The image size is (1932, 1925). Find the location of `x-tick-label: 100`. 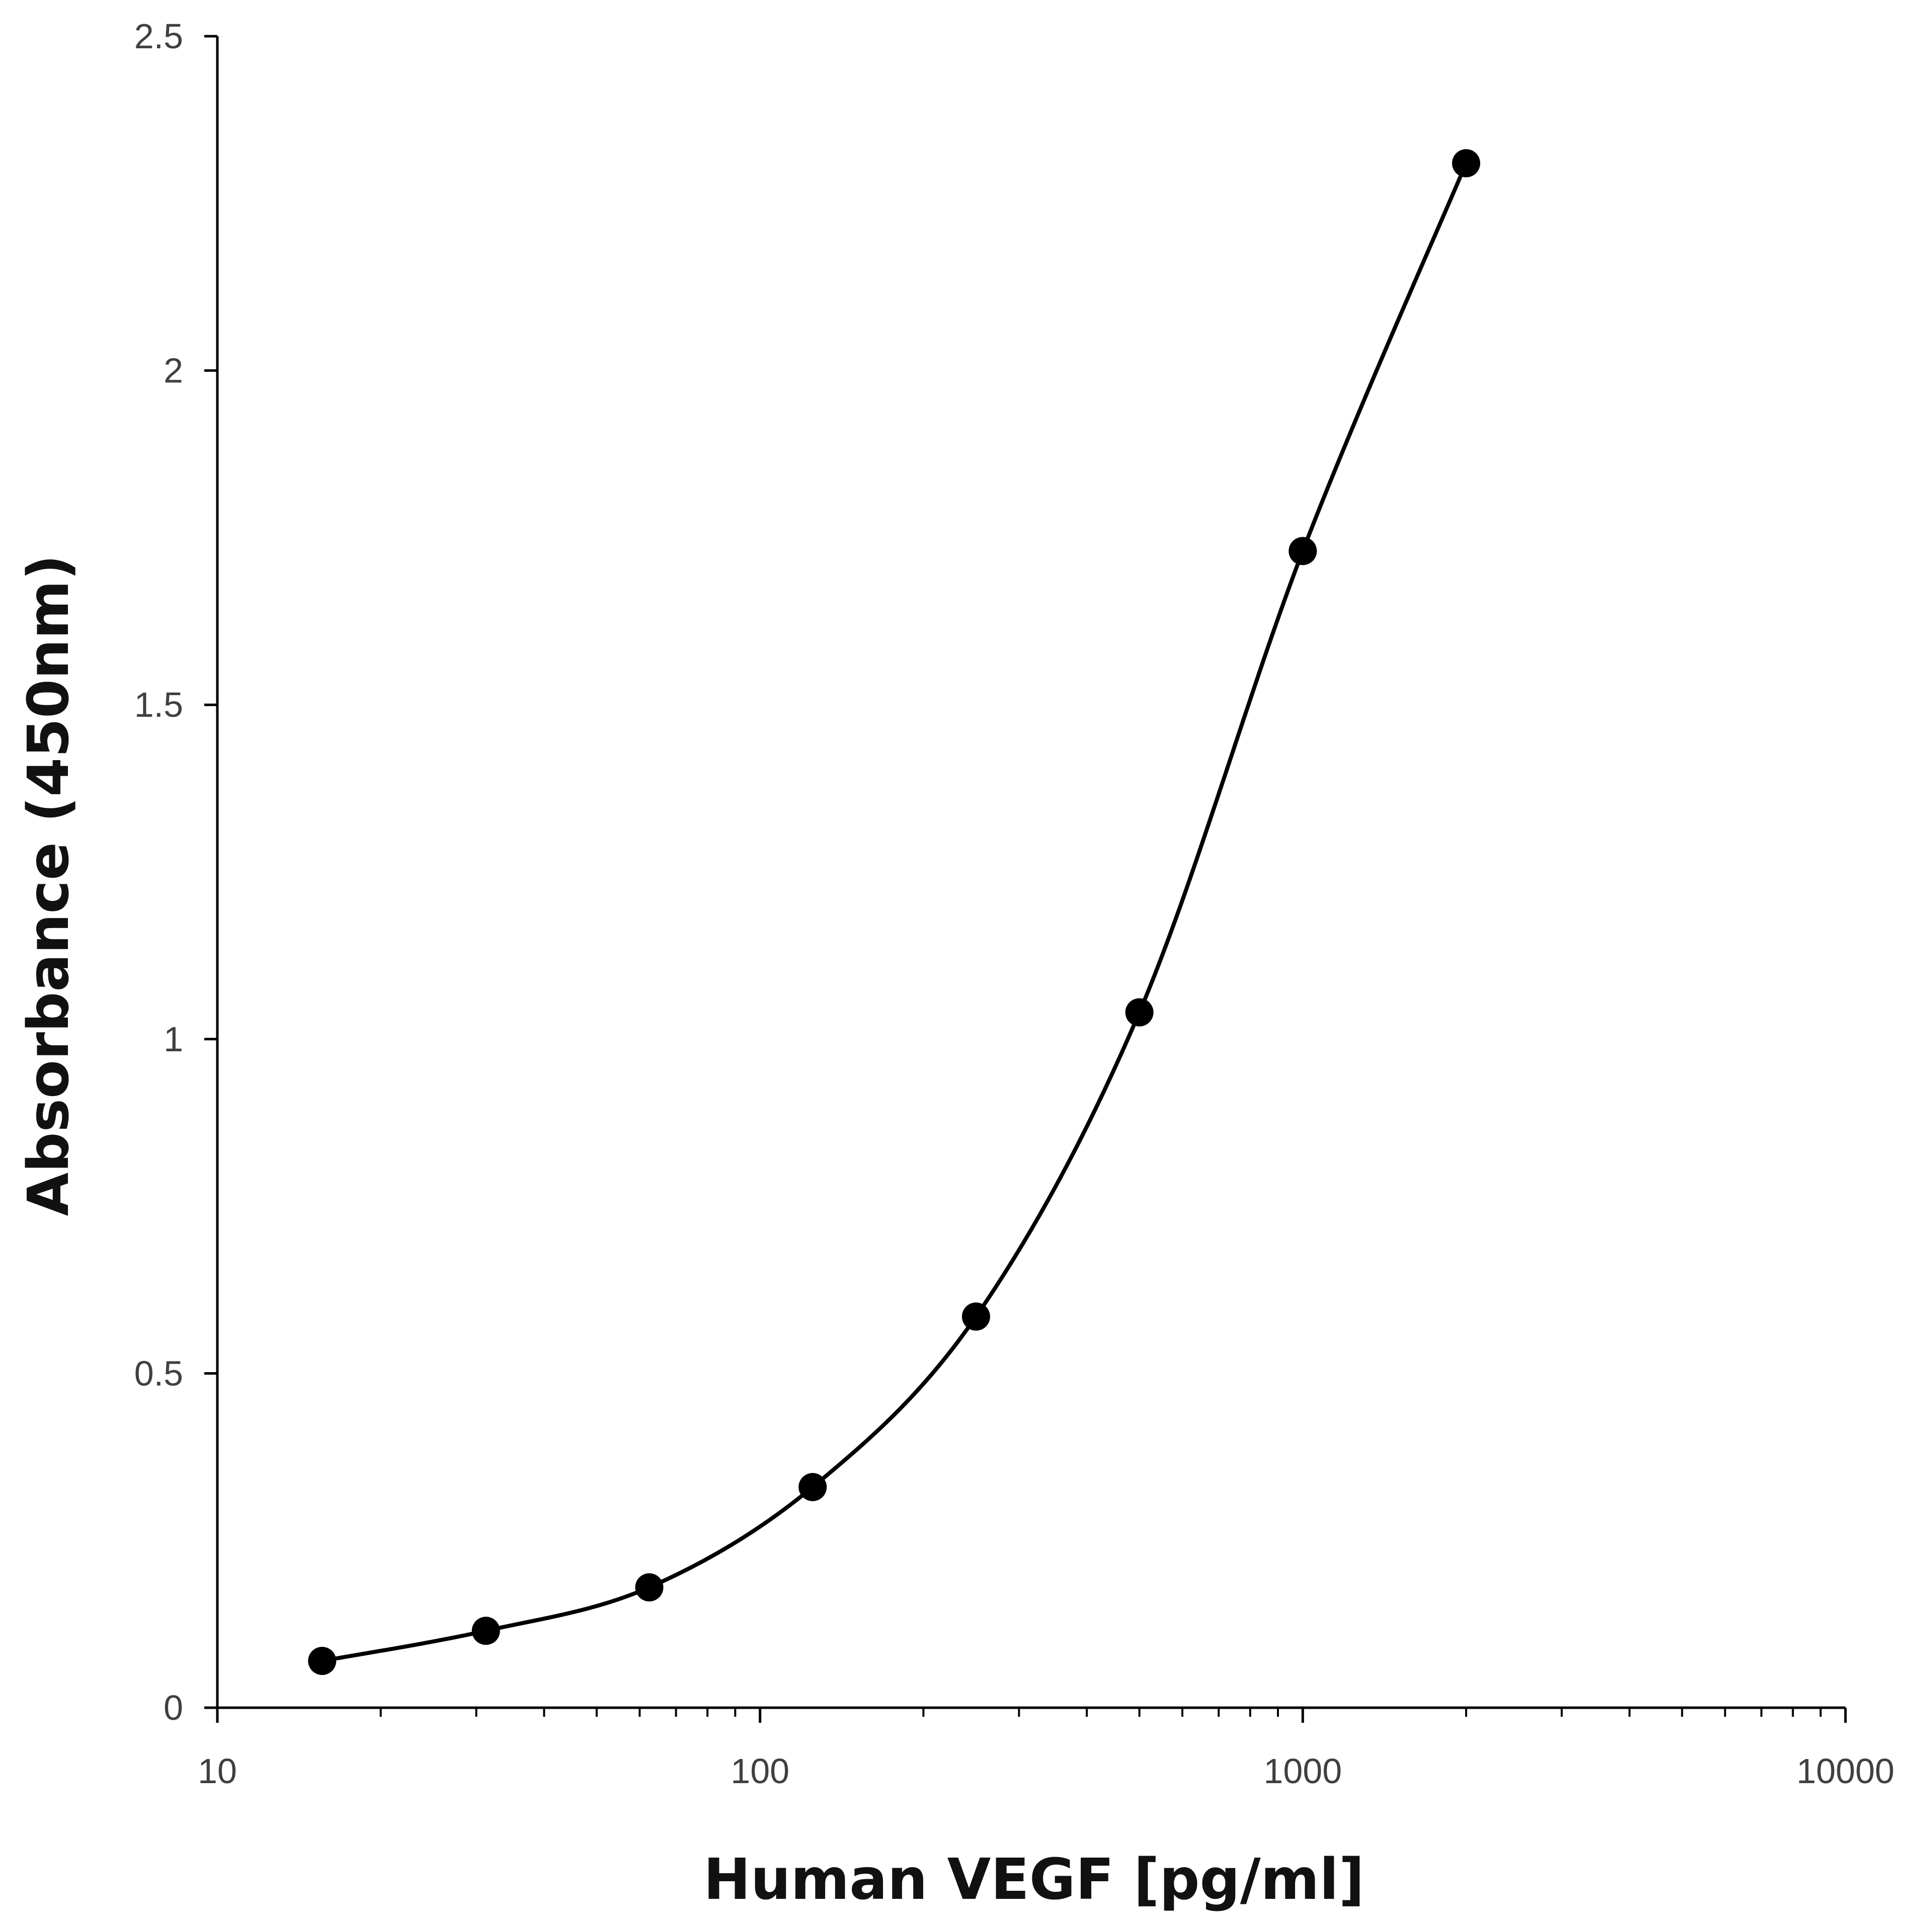

x-tick-label: 100 is located at coordinates (760, 1771).